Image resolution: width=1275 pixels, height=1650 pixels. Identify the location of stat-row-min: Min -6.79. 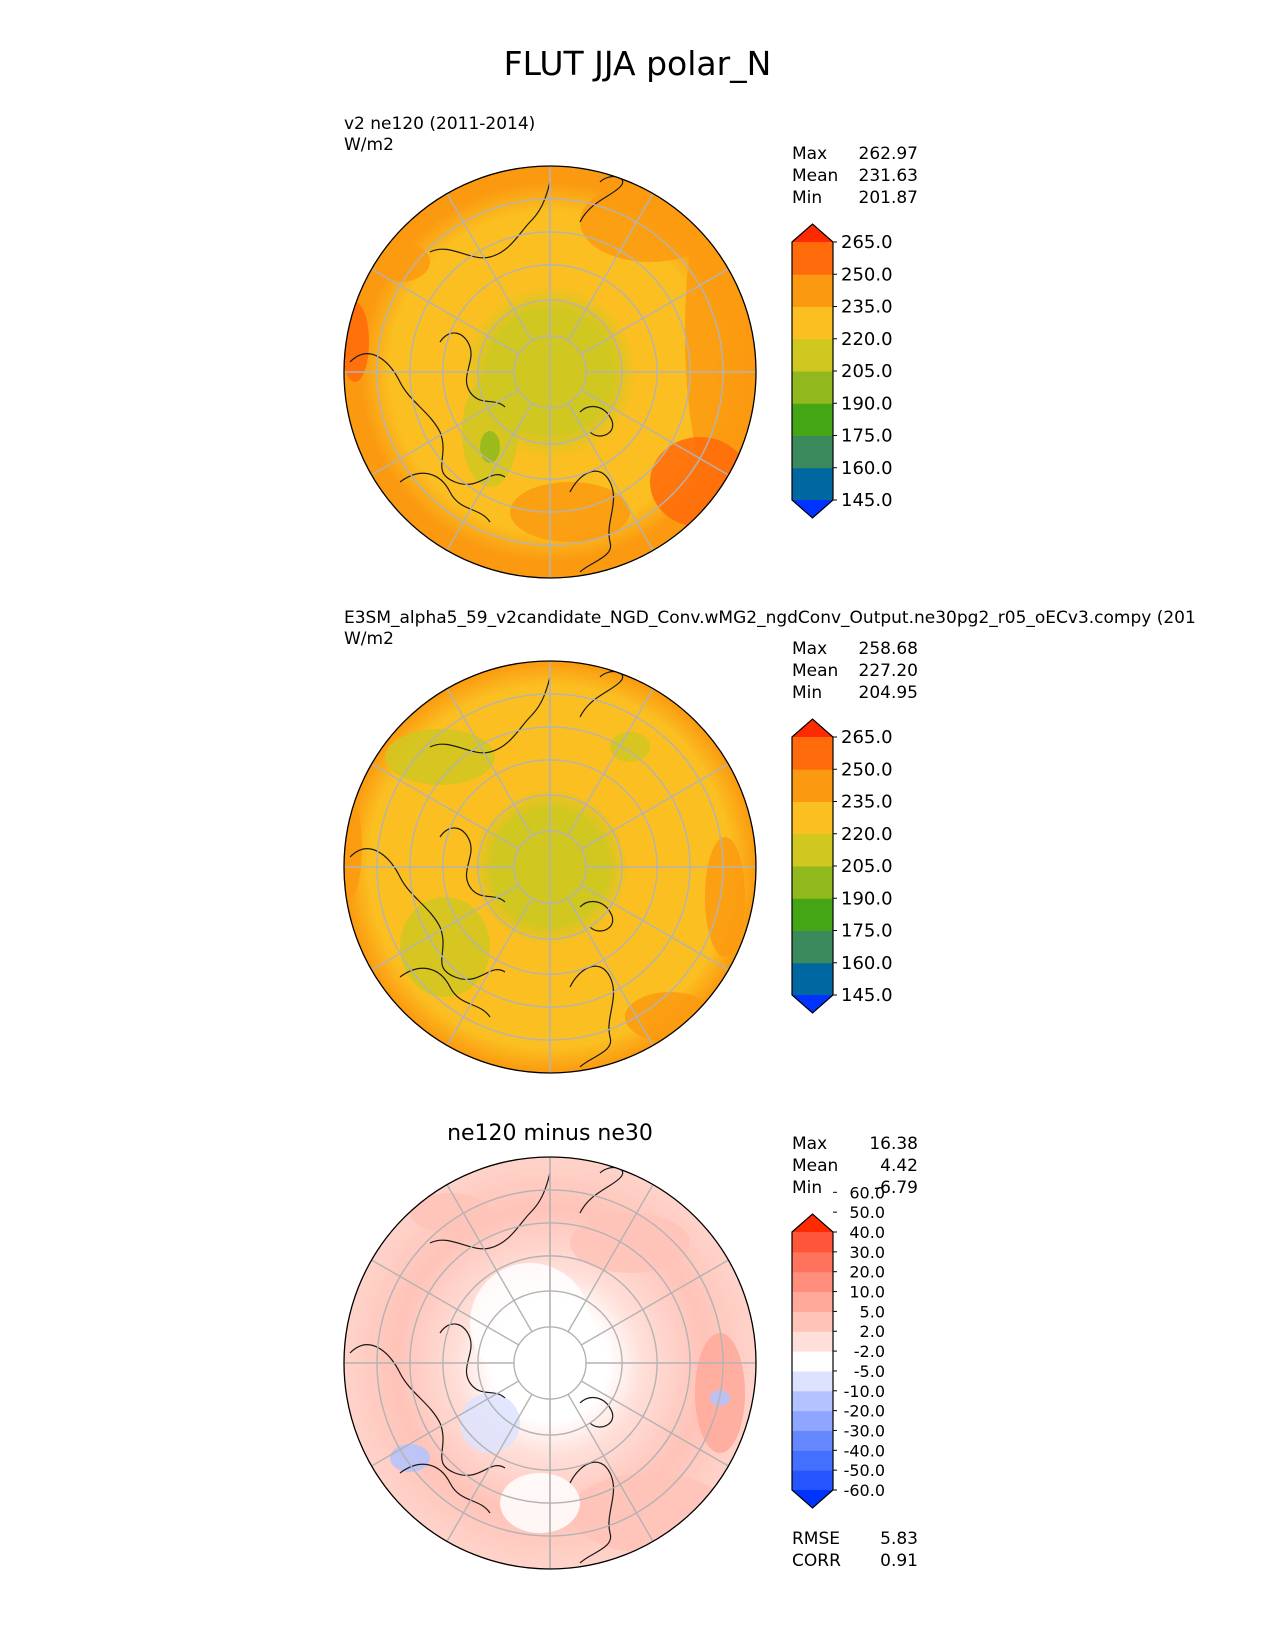
(855, 1188).